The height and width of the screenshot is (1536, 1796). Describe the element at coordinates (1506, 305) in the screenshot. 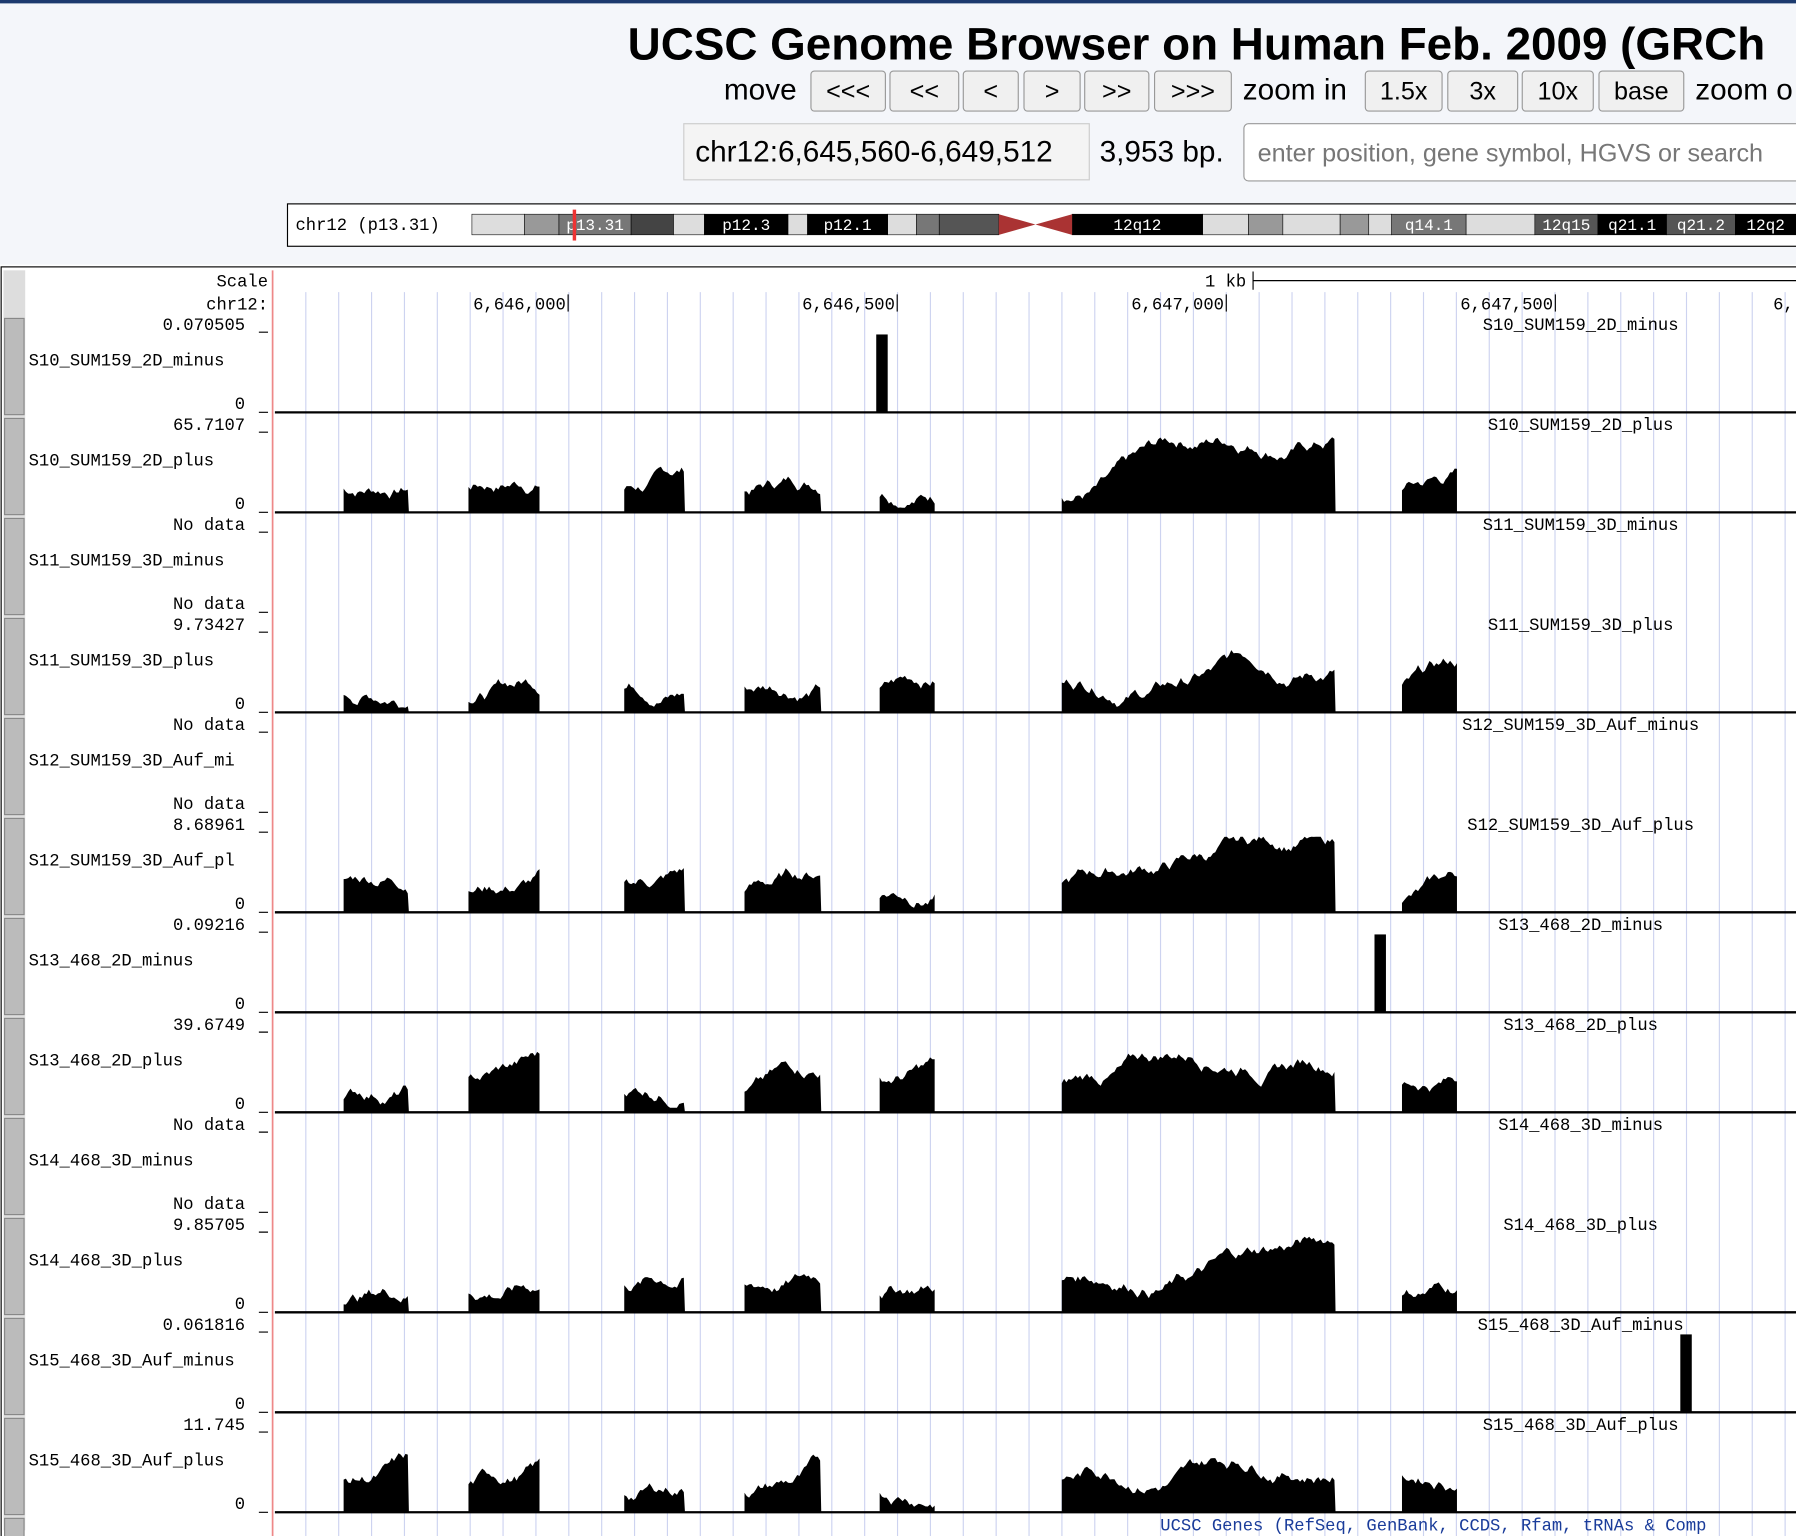

I see `position-label: 6,647,500` at that location.